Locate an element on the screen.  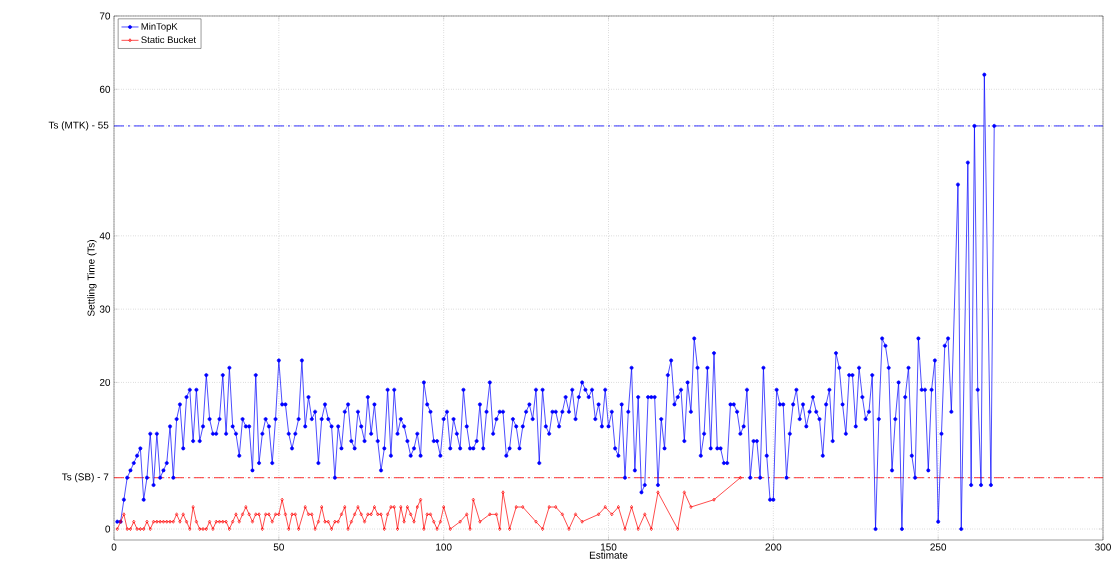
y-tick-label: 20 is located at coordinates (105, 382).